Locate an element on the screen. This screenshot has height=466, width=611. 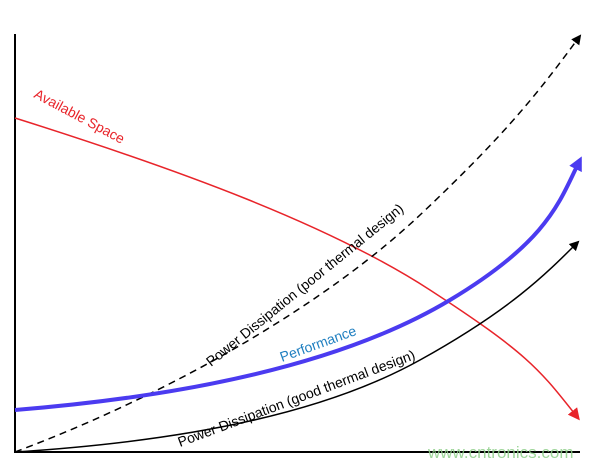
watermark: www.cntronics.com is located at coordinates (500, 452).